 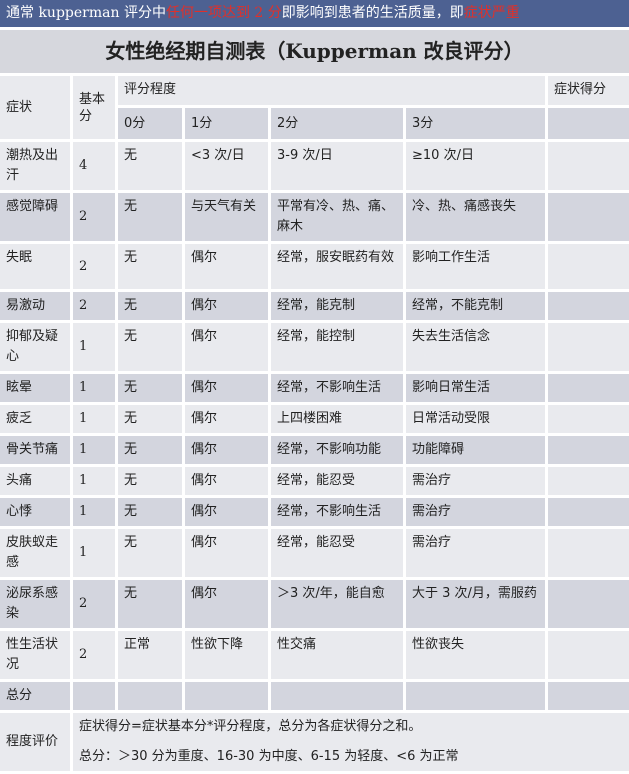 I want to click on header-level-1: 1分, so click(x=226, y=123).